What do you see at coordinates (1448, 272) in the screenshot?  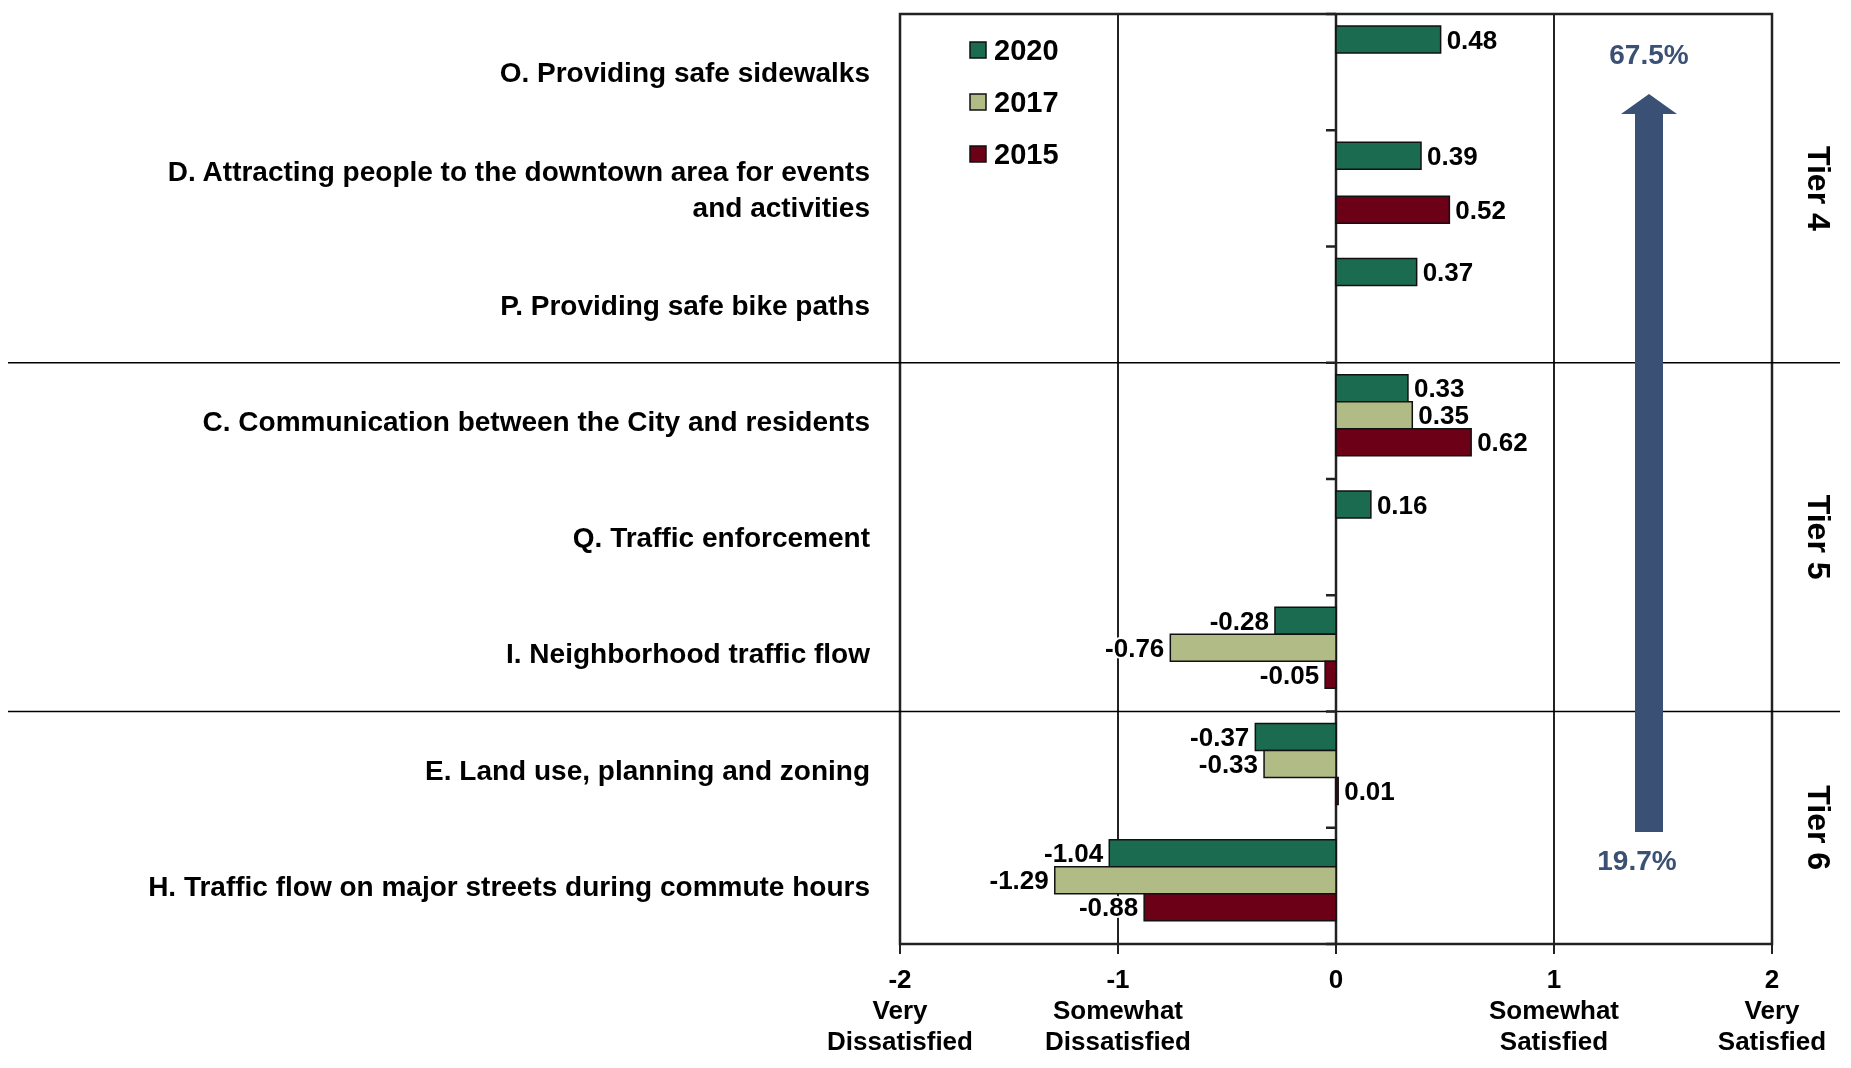 I see `data-label: 0.37` at bounding box center [1448, 272].